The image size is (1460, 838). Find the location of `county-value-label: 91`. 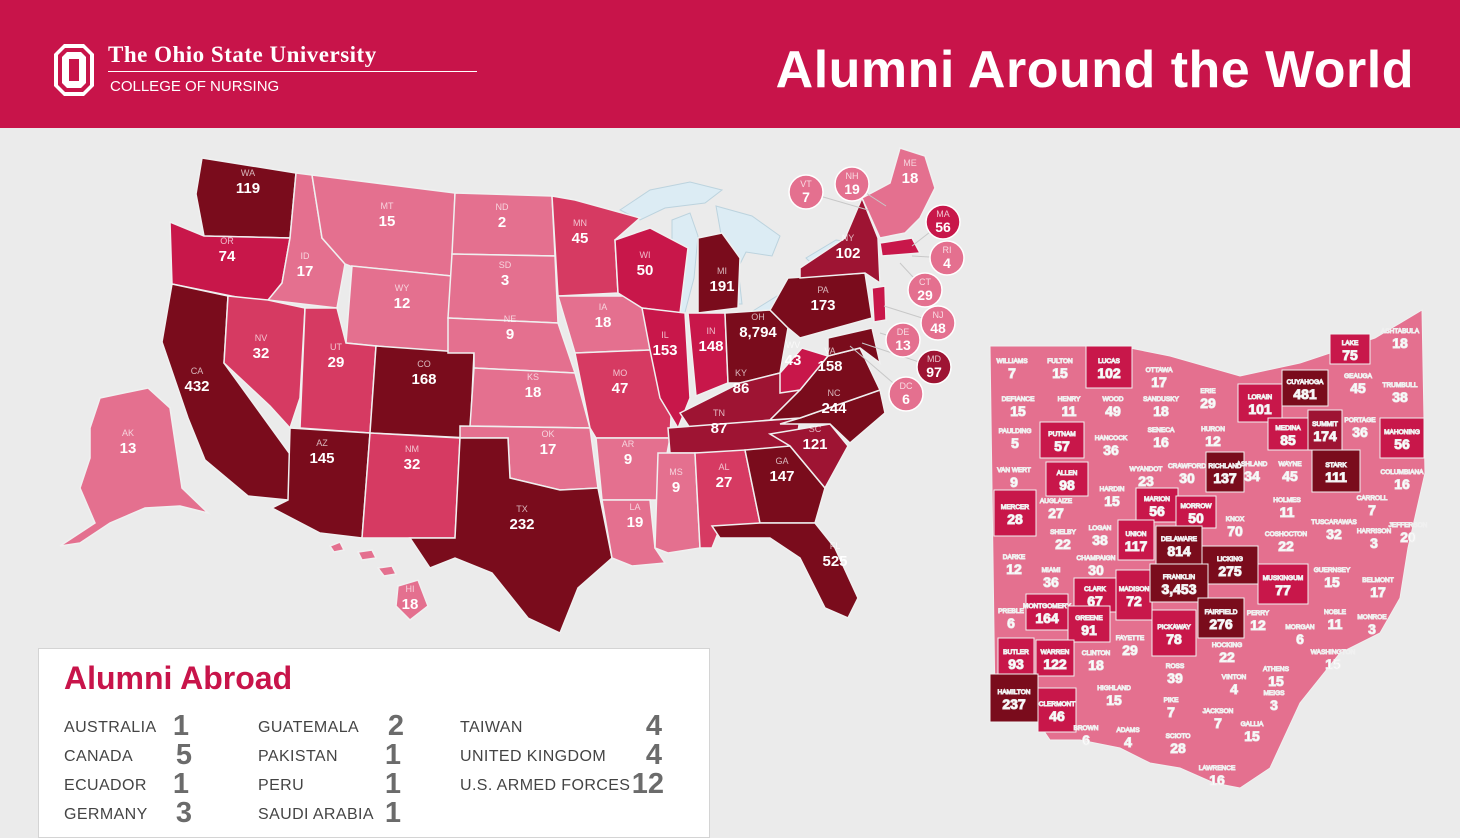

county-value-label: 91 is located at coordinates (1089, 630).